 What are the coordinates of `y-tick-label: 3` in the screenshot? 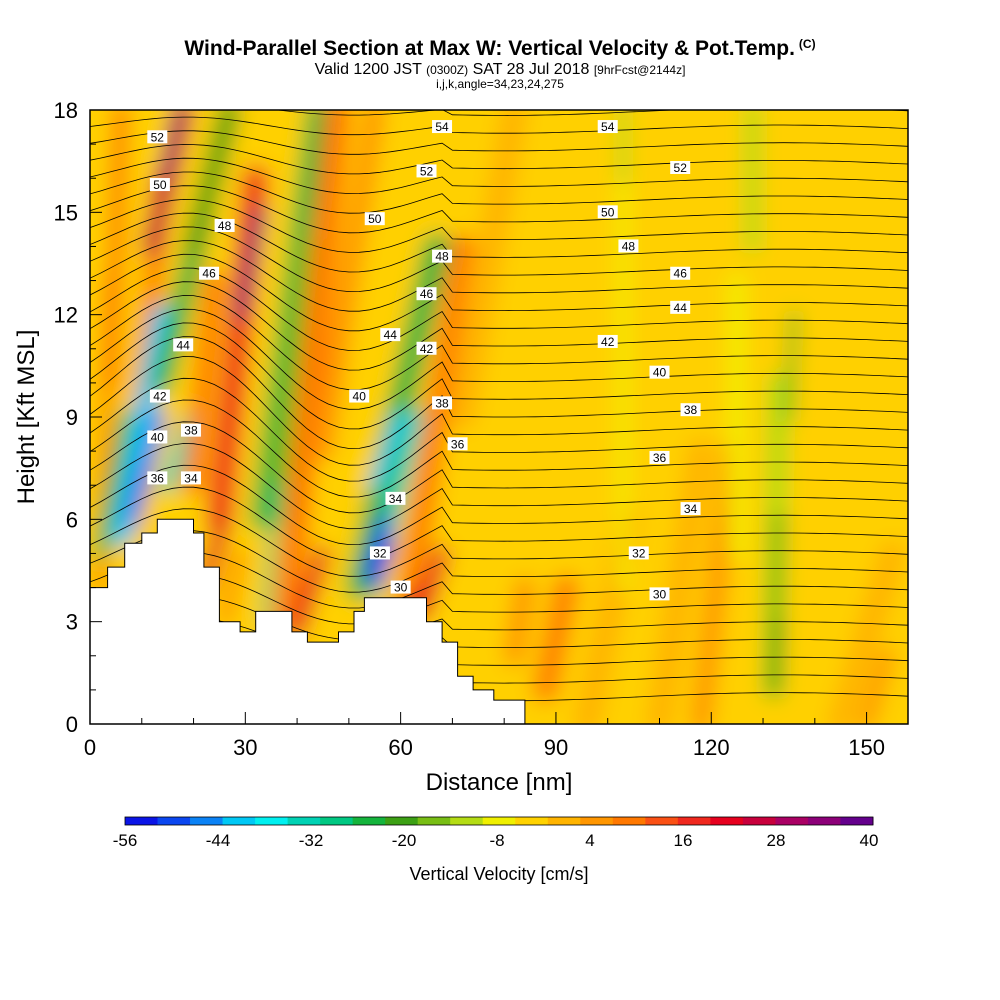 It's located at (72, 622).